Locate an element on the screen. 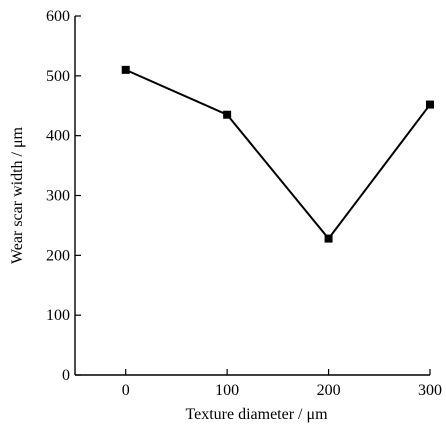 The image size is (446, 430). x-axis-title: Texture diameter / μm is located at coordinates (256, 414).